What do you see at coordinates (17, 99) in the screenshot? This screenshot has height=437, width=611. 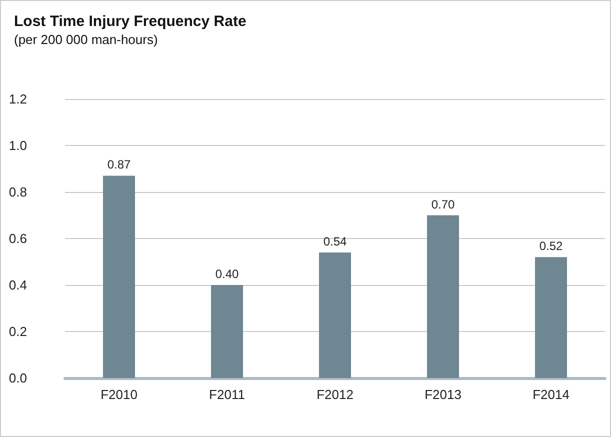 I see `y-tick-label: 1.2` at bounding box center [17, 99].